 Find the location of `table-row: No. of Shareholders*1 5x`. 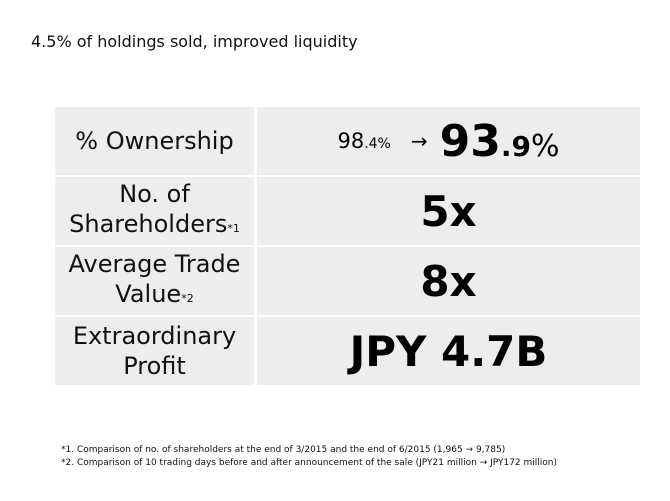

table-row: No. of Shareholders*1 5x is located at coordinates (347, 211).